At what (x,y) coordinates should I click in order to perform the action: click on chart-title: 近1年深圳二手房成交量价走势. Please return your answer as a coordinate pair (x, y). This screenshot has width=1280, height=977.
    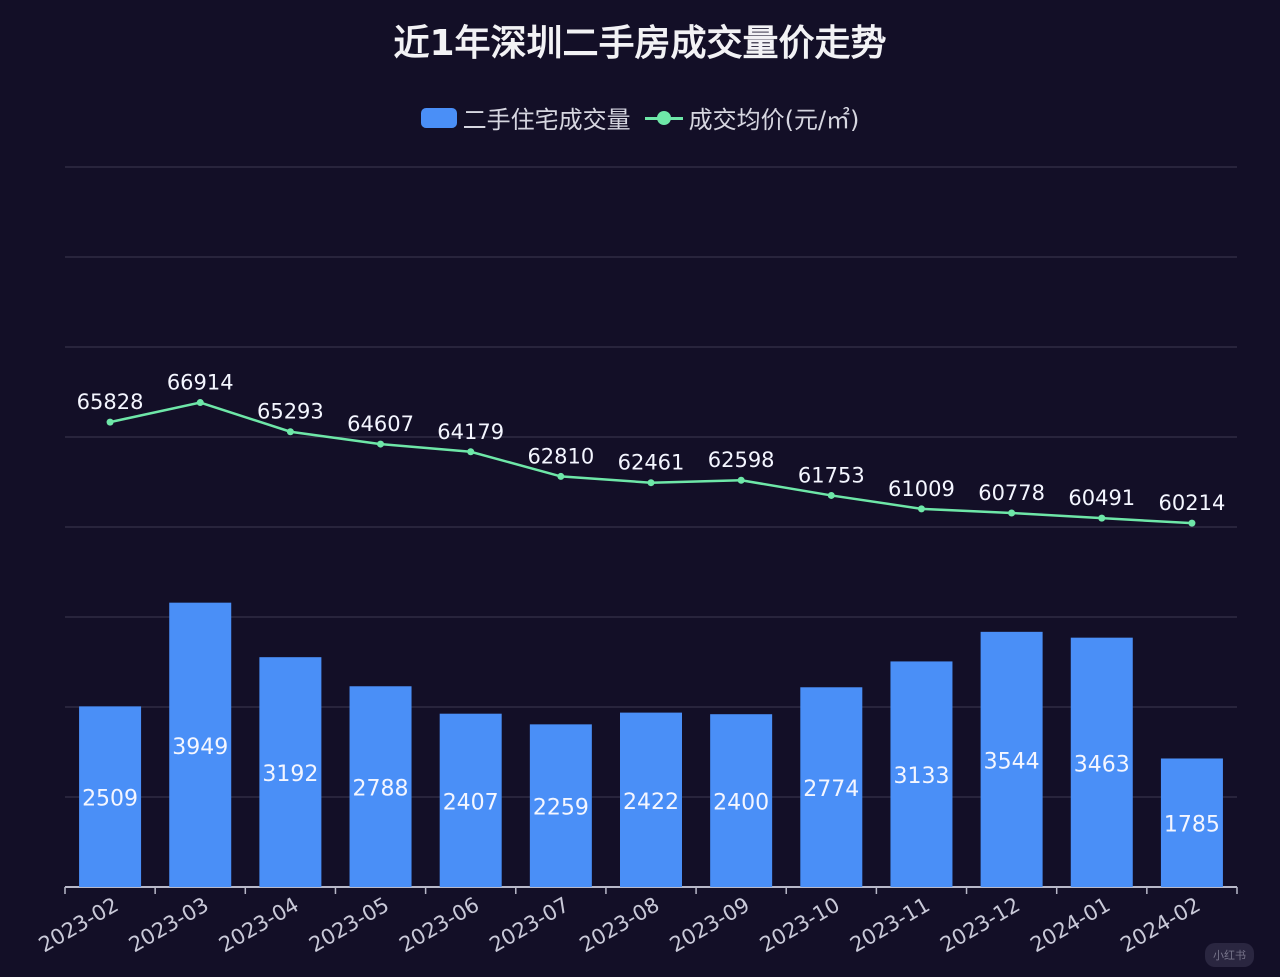
    Looking at the image, I should click on (640, 43).